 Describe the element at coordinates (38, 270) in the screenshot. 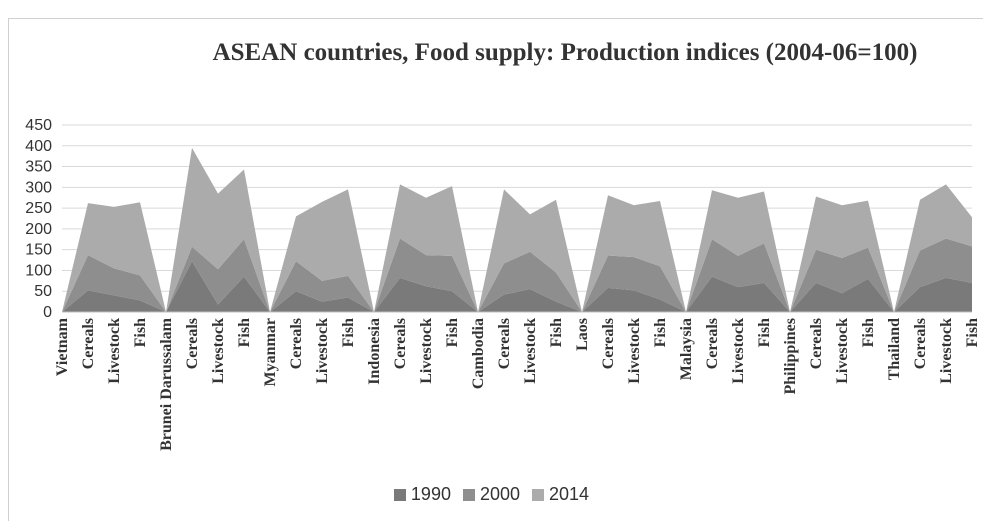

I see `y-tick-label: 100` at that location.